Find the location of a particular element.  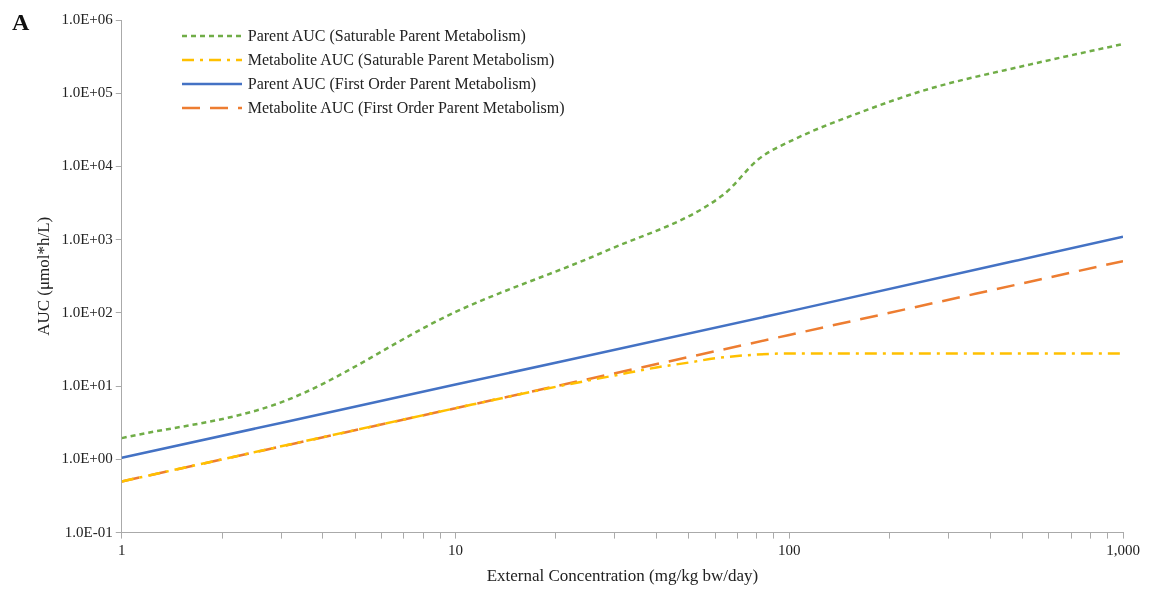

legend-label: Parent AUC (Saturable Parent Metabolism) is located at coordinates (386, 36).